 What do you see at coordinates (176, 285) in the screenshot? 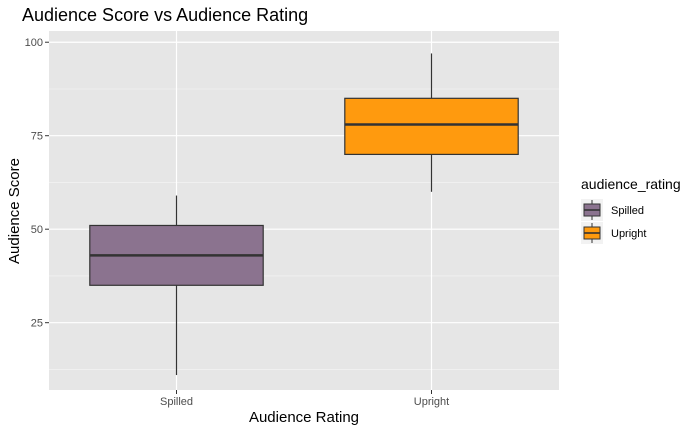
I see `box-spilled` at bounding box center [176, 285].